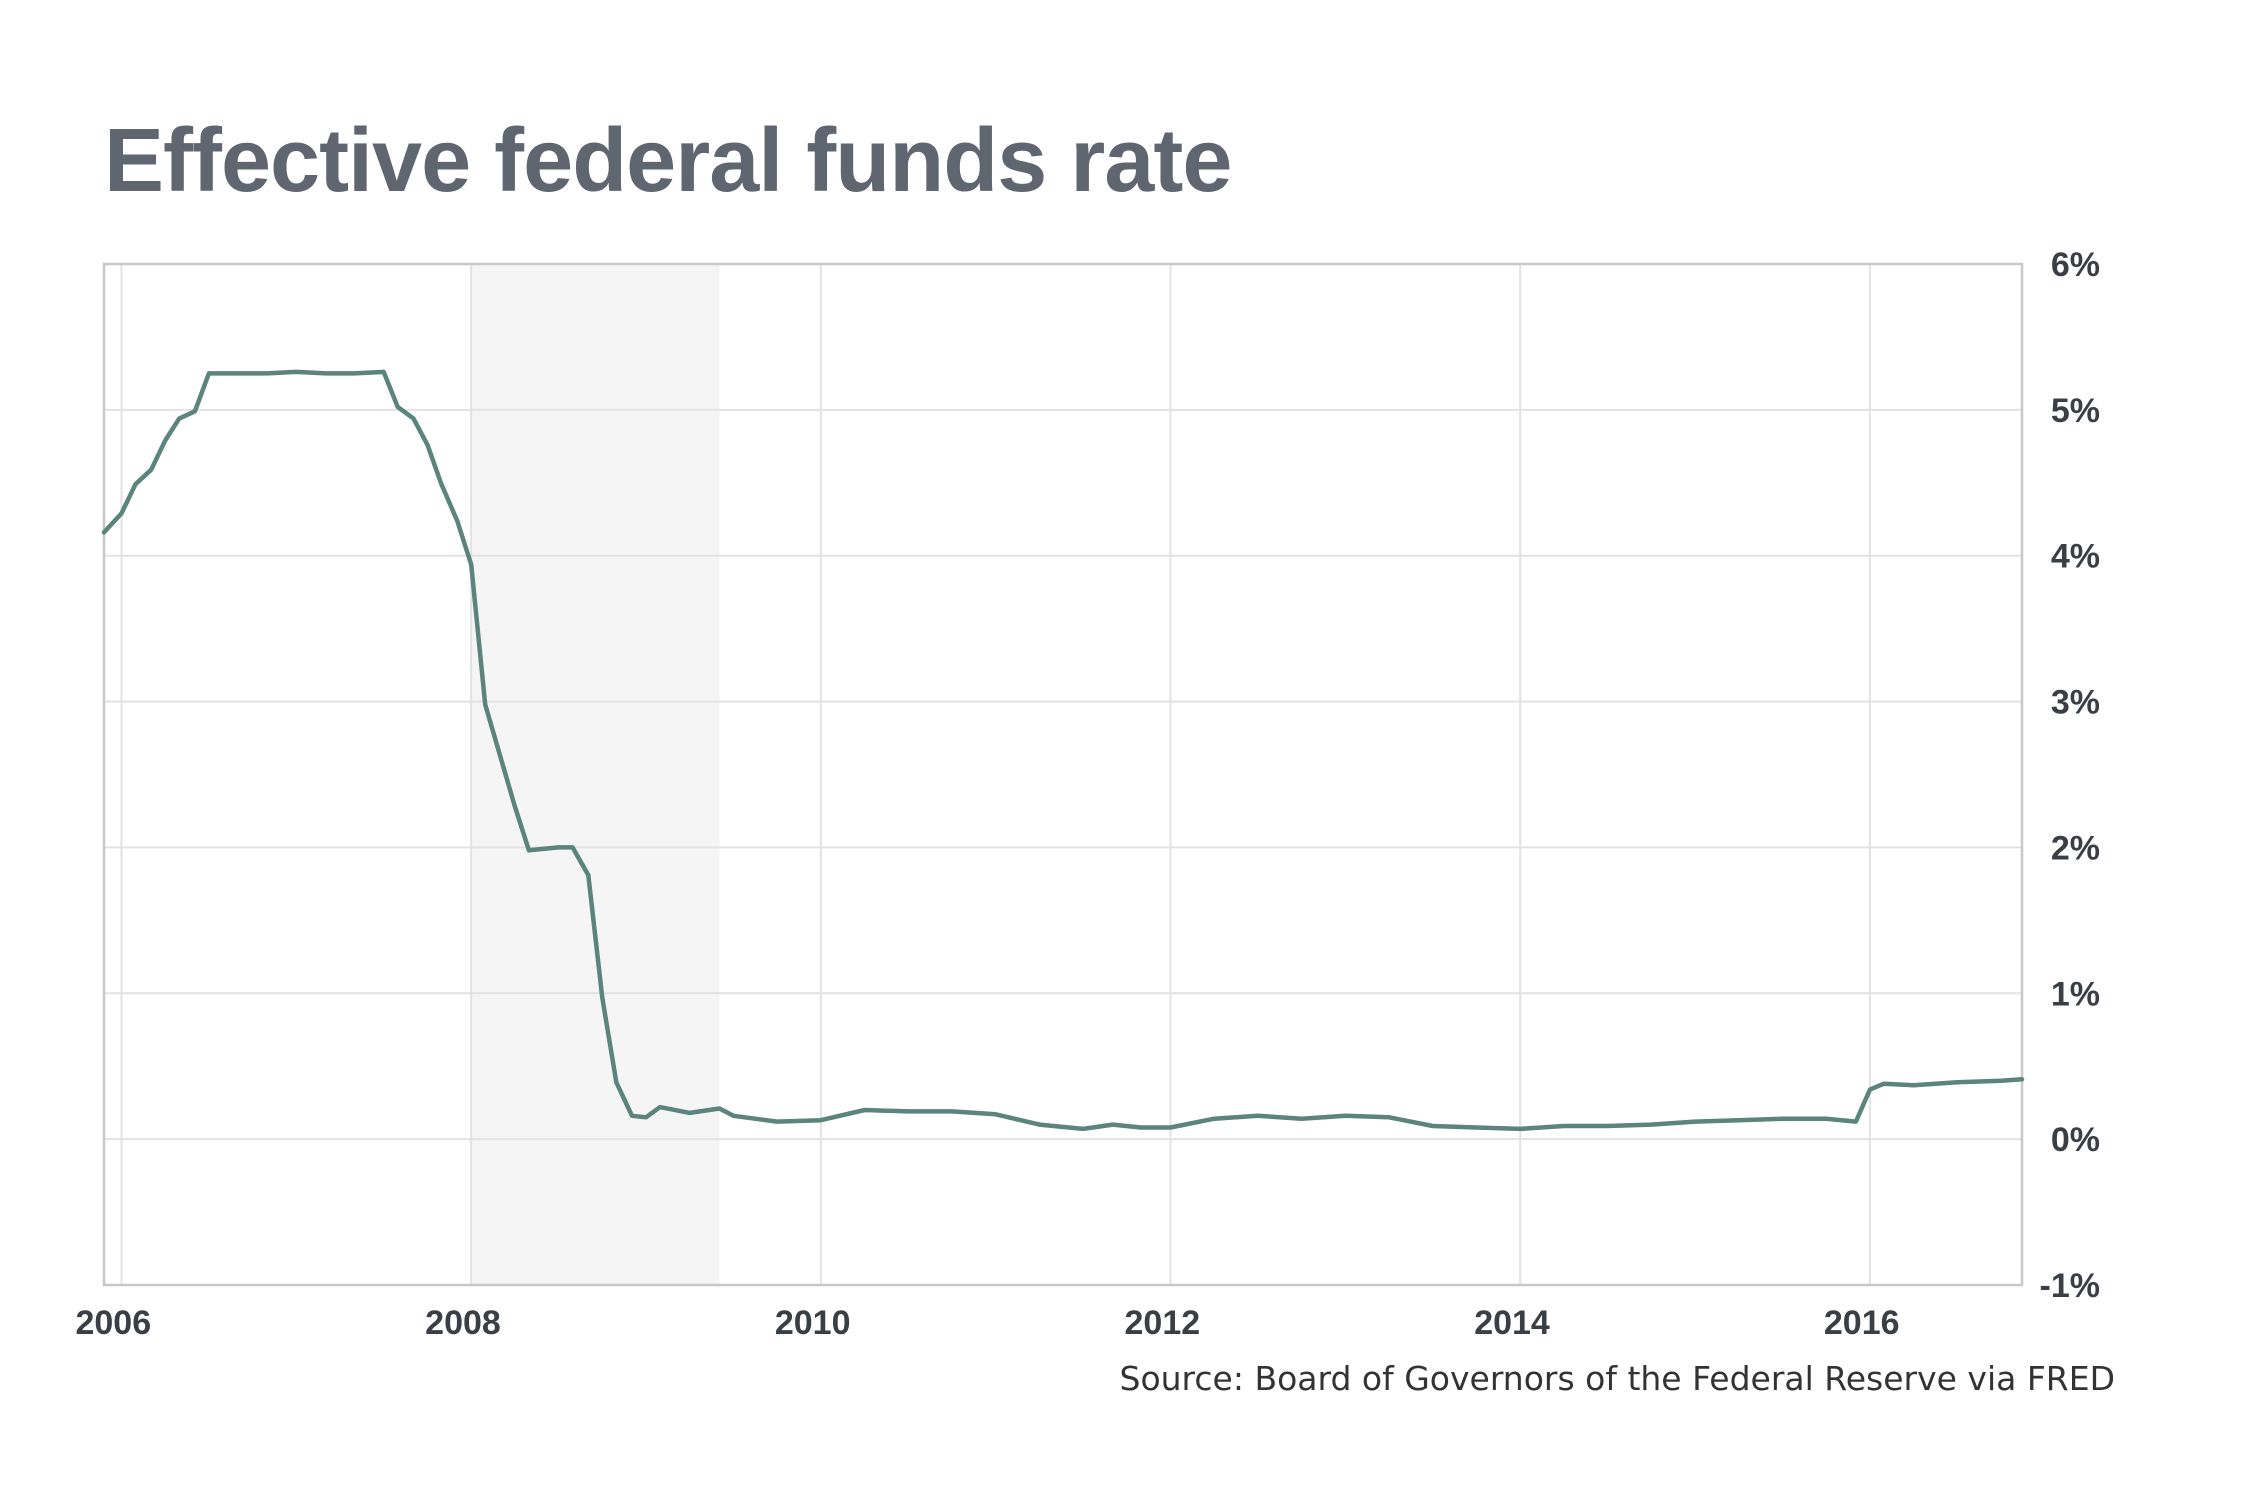 The width and height of the screenshot is (2245, 1505). What do you see at coordinates (2070, 775) in the screenshot?
I see `y-axis-ticks: -1% 0% 1% 2% 3% 4% 5% 6%` at bounding box center [2070, 775].